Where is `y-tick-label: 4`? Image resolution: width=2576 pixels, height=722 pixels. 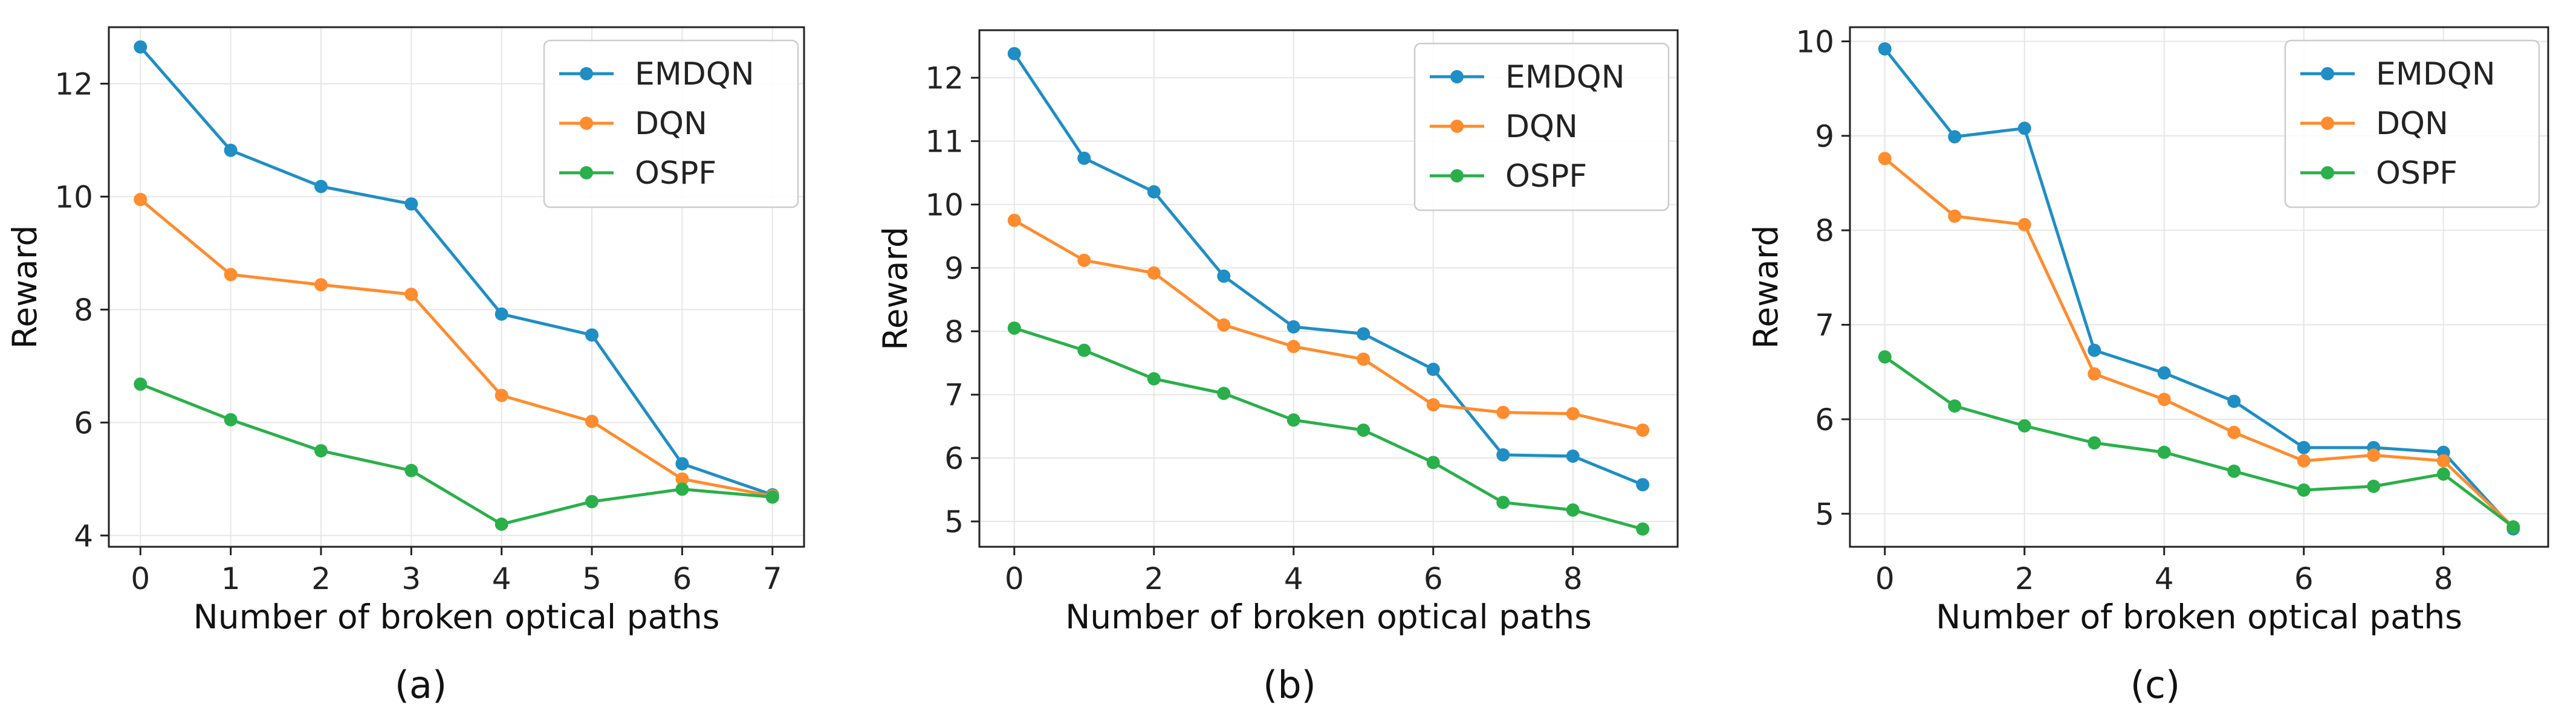 y-tick-label: 4 is located at coordinates (84, 536).